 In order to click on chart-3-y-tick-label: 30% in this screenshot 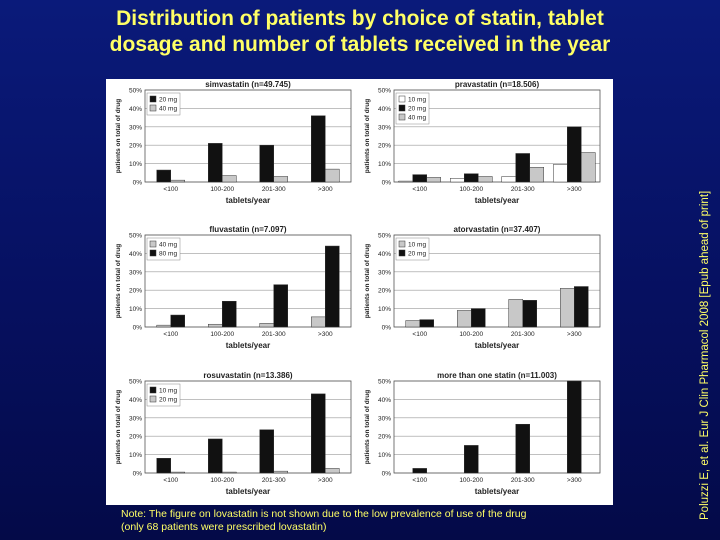, I will do `click(135, 272)`.